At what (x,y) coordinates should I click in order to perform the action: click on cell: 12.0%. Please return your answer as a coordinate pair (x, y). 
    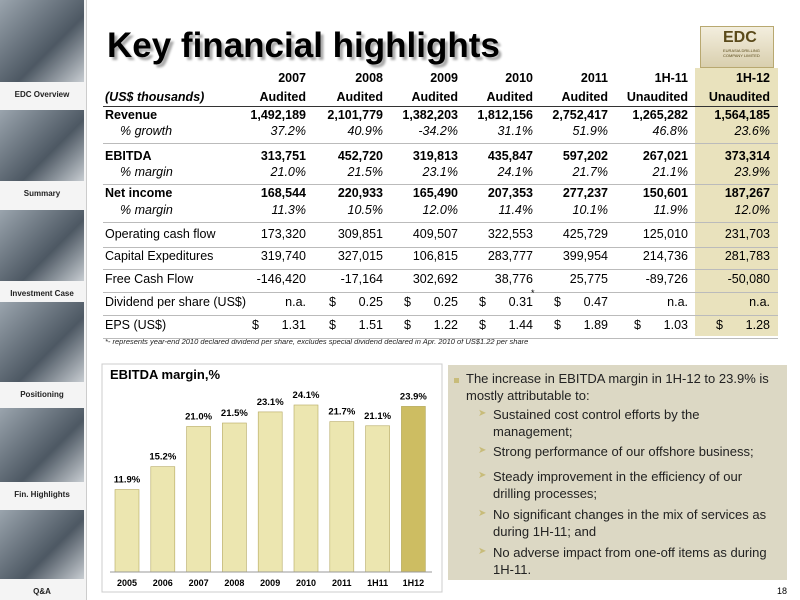
    Looking at the image, I should click on (752, 210).